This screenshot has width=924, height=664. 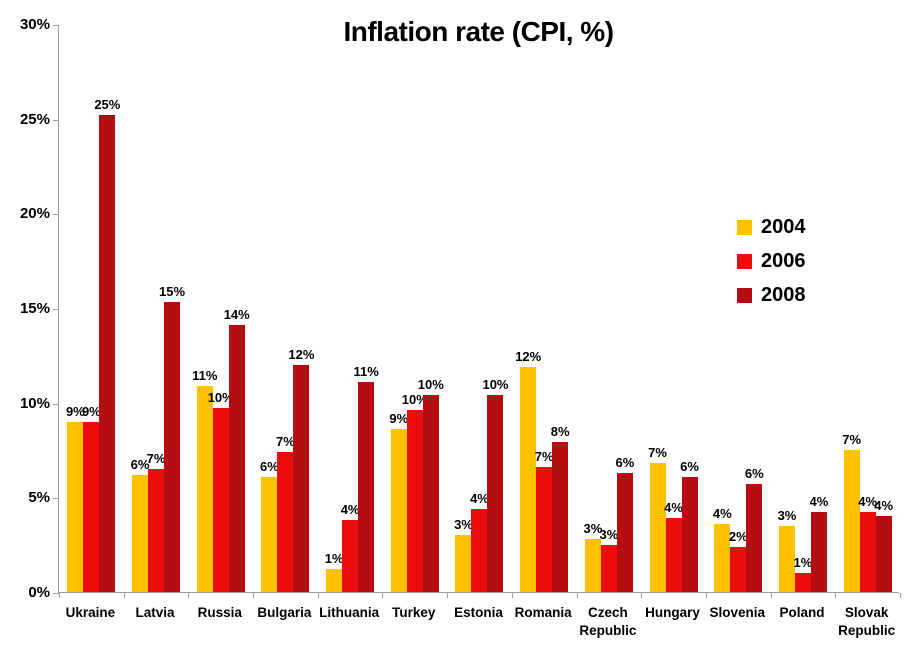 I want to click on bar-value-label: 14%, so click(x=236, y=314).